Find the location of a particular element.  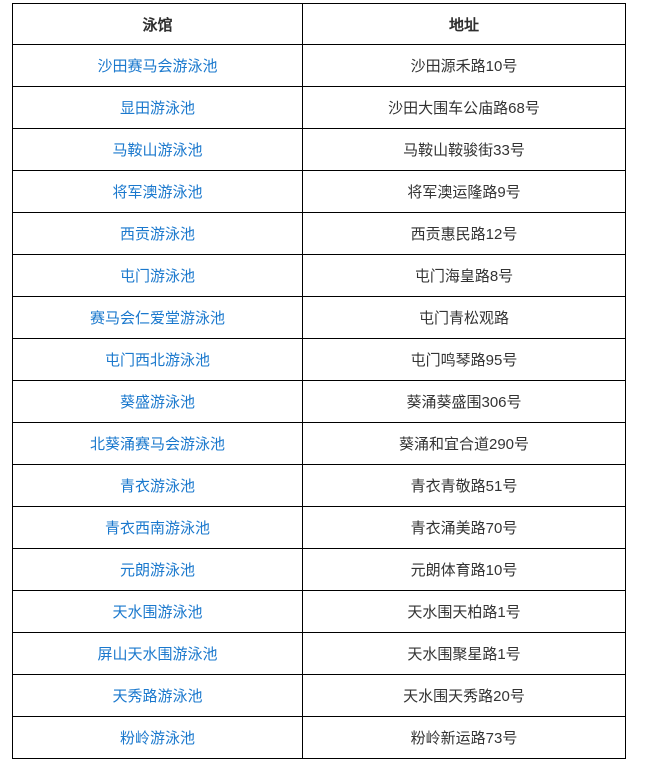

pool-link: 屏山天水围游泳池 is located at coordinates (157, 654).